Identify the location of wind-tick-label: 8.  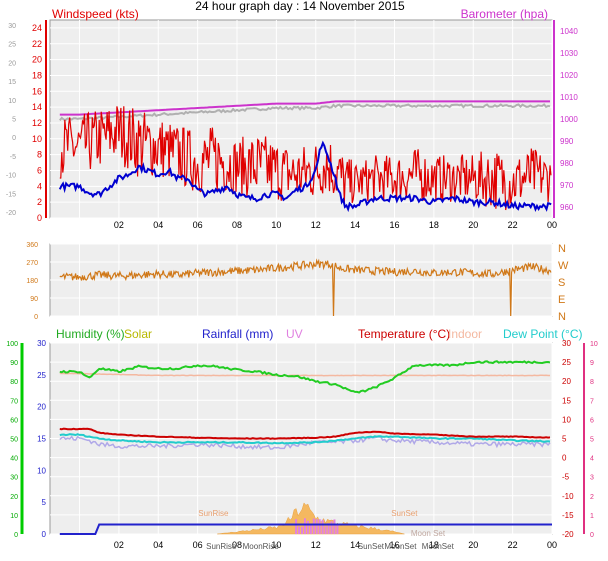
(39, 155).